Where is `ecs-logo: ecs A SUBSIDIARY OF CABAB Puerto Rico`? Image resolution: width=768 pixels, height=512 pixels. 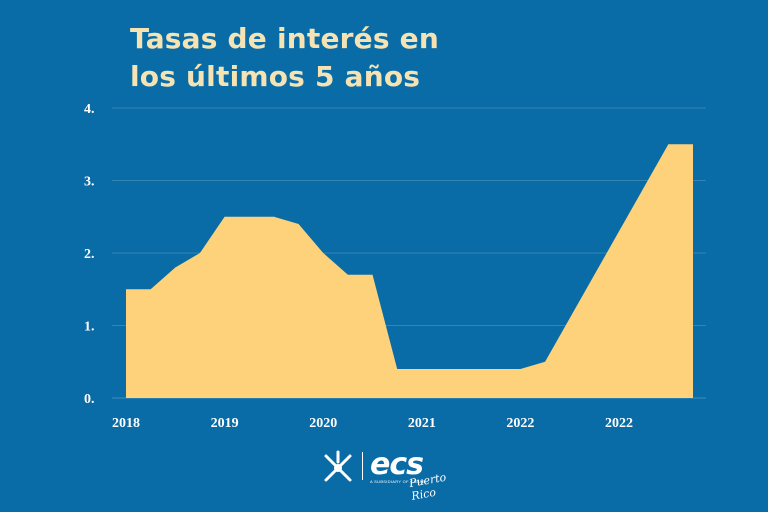
ecs-logo: ecs A SUBSIDIARY OF CABAB Puerto Rico is located at coordinates (393, 475).